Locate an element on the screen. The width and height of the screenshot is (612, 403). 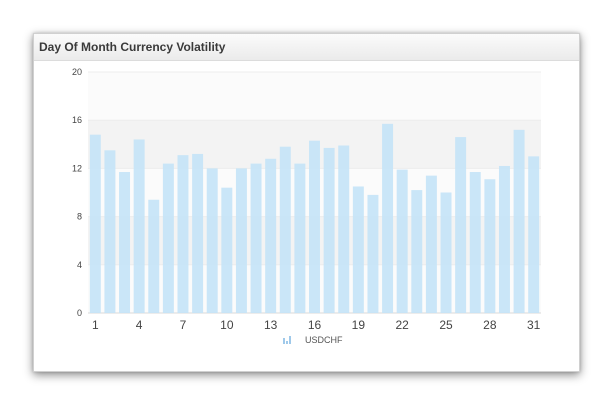
x-tick-label: 31 is located at coordinates (534, 325).